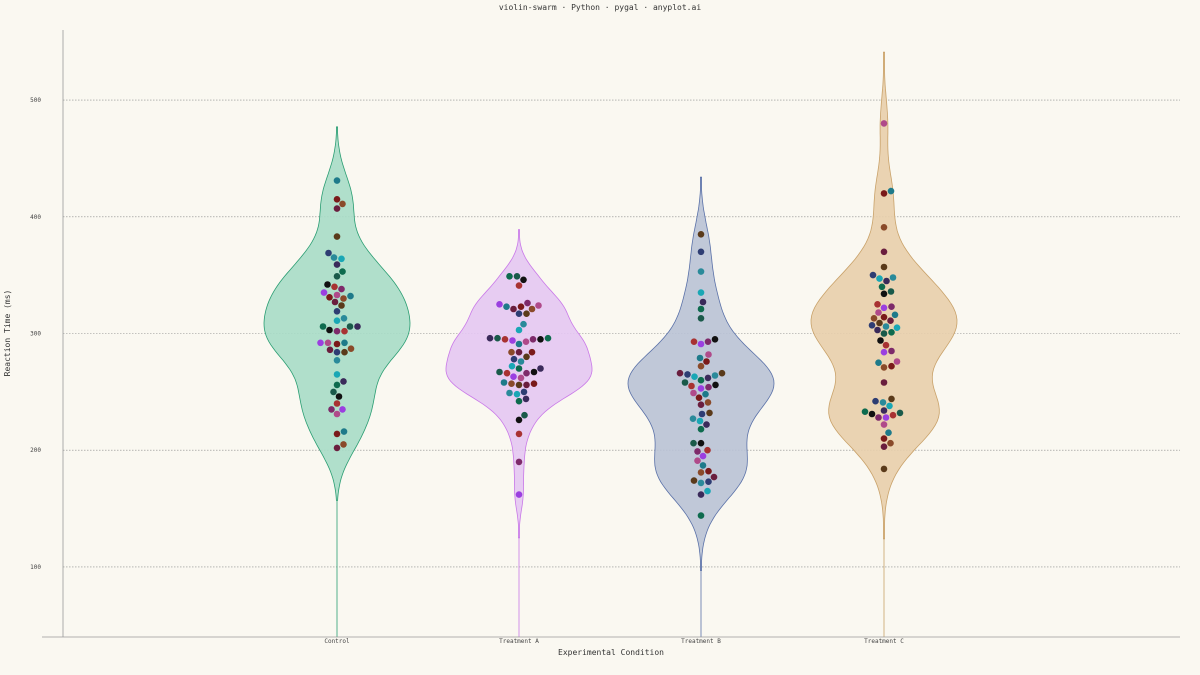 The height and width of the screenshot is (675, 1200). What do you see at coordinates (701, 641) in the screenshot?
I see `x-tick-label: Treatment B` at bounding box center [701, 641].